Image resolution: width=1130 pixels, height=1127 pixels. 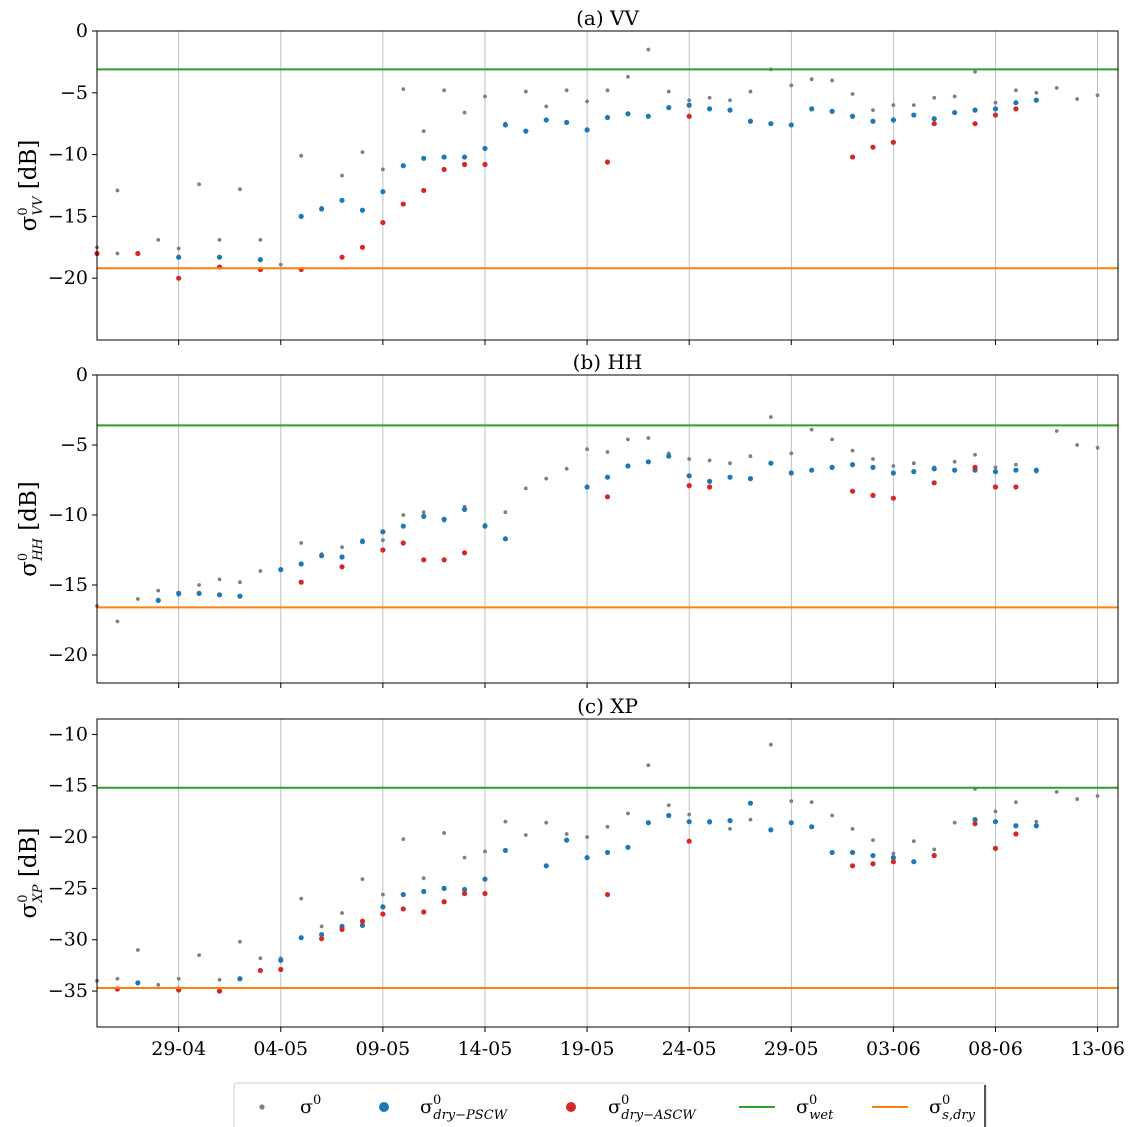 What do you see at coordinates (893, 1049) in the screenshot?
I see `x-tick-label: 03-06` at bounding box center [893, 1049].